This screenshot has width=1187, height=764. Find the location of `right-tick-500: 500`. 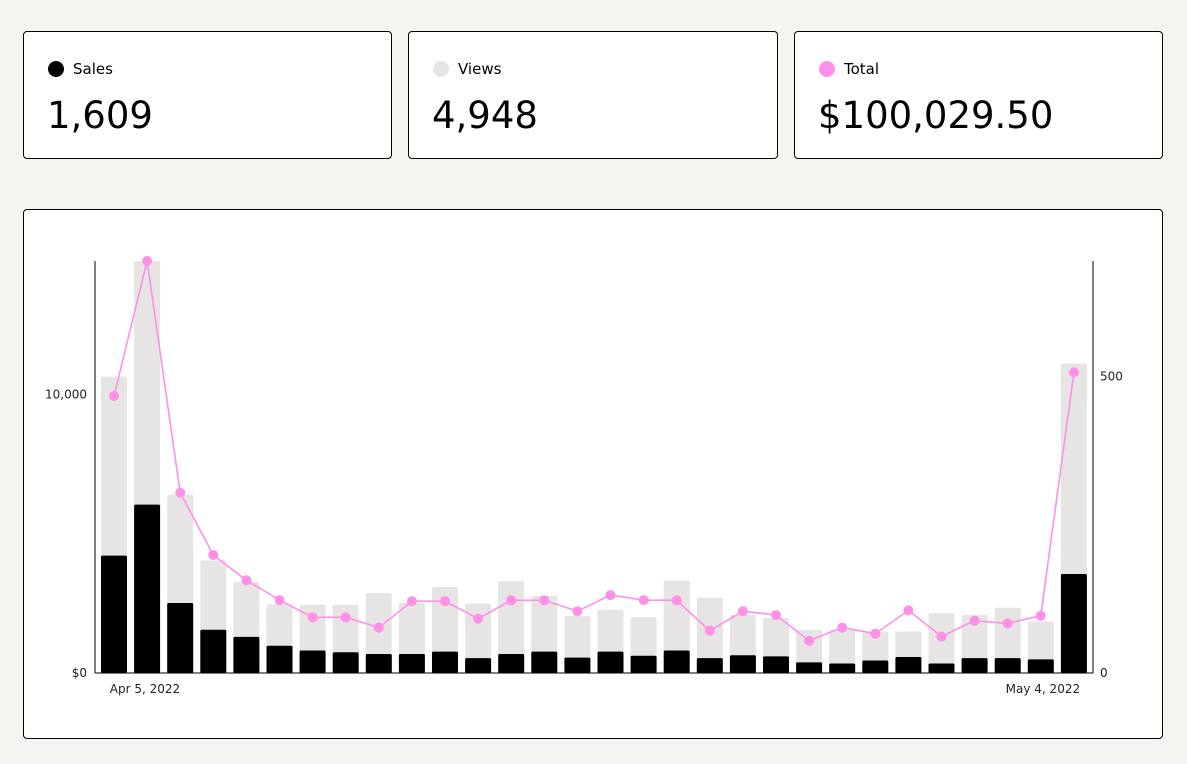

right-tick-500: 500 is located at coordinates (1111, 377).